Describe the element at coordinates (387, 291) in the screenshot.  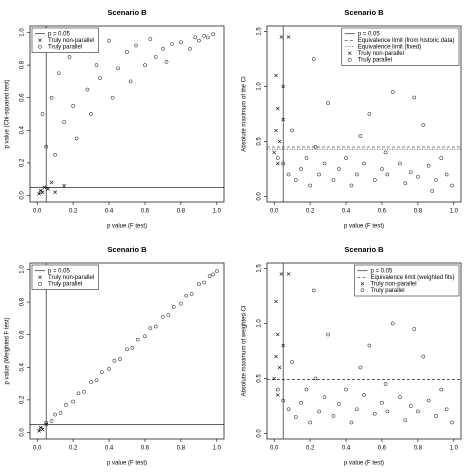
I see `legend-label: Truly parallel` at that location.